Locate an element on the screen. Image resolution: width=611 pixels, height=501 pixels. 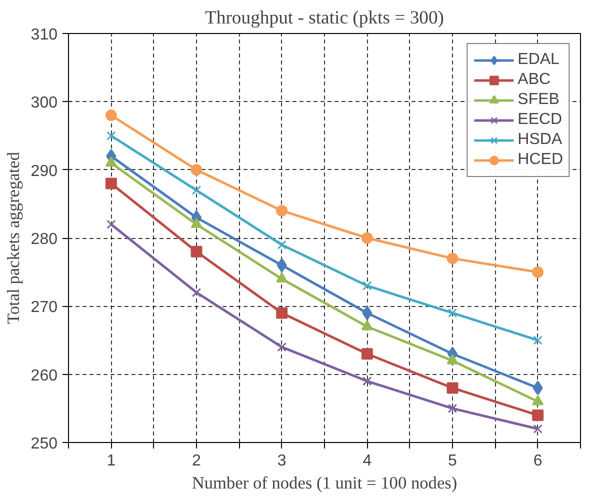
x-tick-label: 4 is located at coordinates (367, 461).